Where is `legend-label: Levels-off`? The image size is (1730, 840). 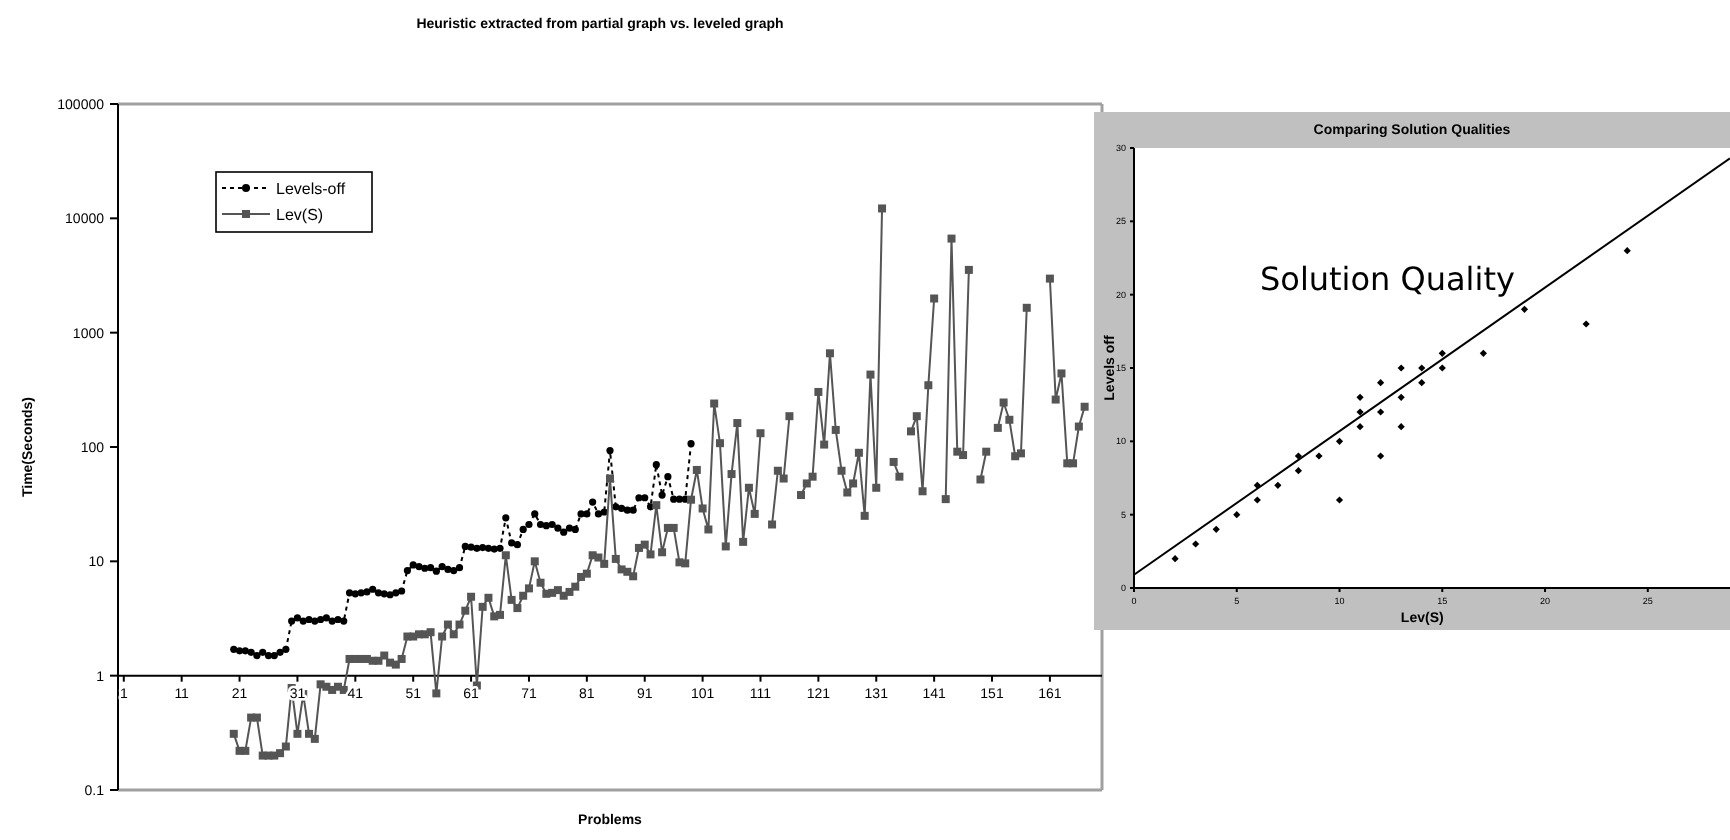
legend-label: Levels-off is located at coordinates (311, 189).